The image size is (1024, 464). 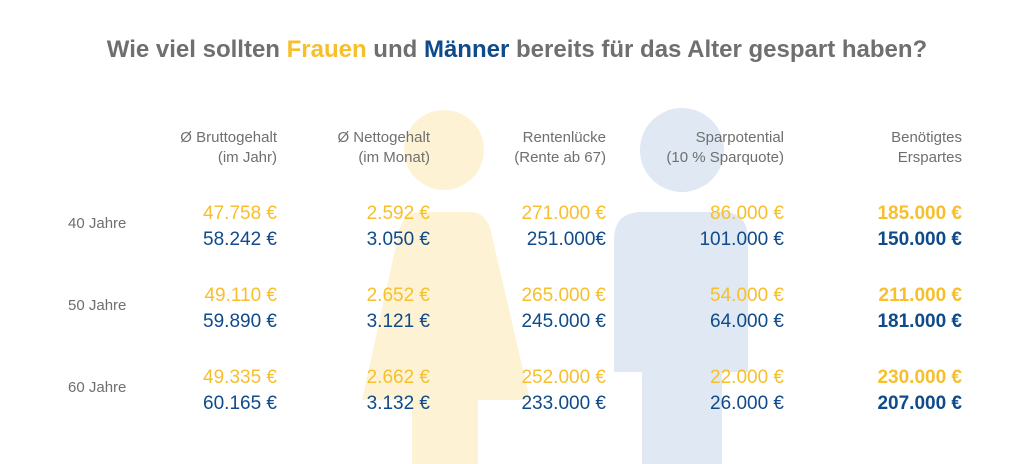 What do you see at coordinates (240, 213) in the screenshot?
I see `women-value: 47.758 €` at bounding box center [240, 213].